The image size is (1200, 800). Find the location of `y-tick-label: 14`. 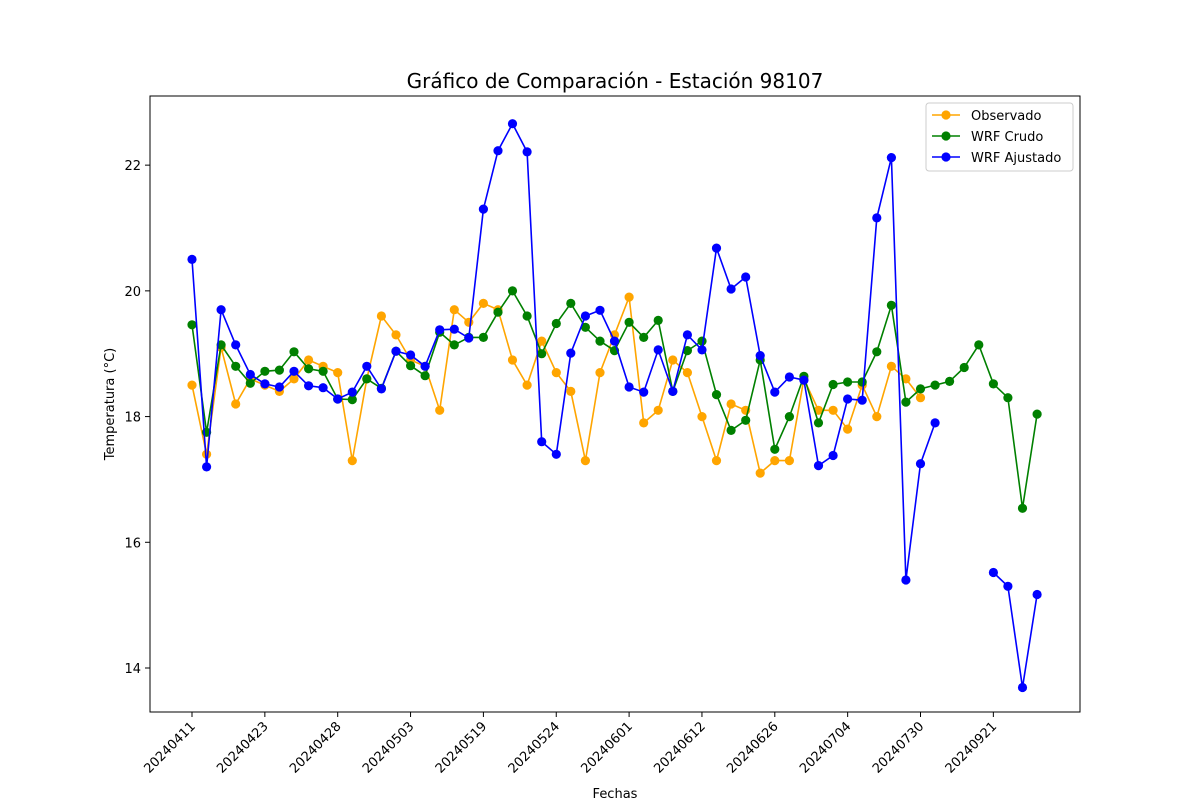

y-tick-label: 14 is located at coordinates (132, 669).